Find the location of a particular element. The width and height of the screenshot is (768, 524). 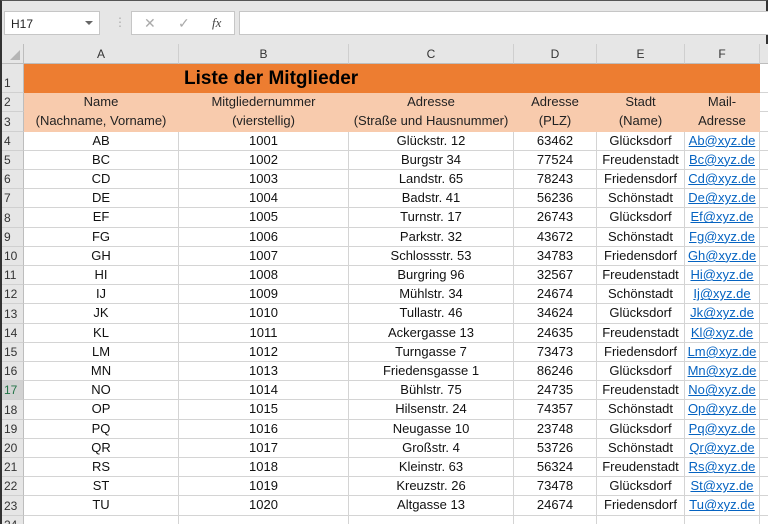

cell: Pq@xyz.de is located at coordinates (722, 429).